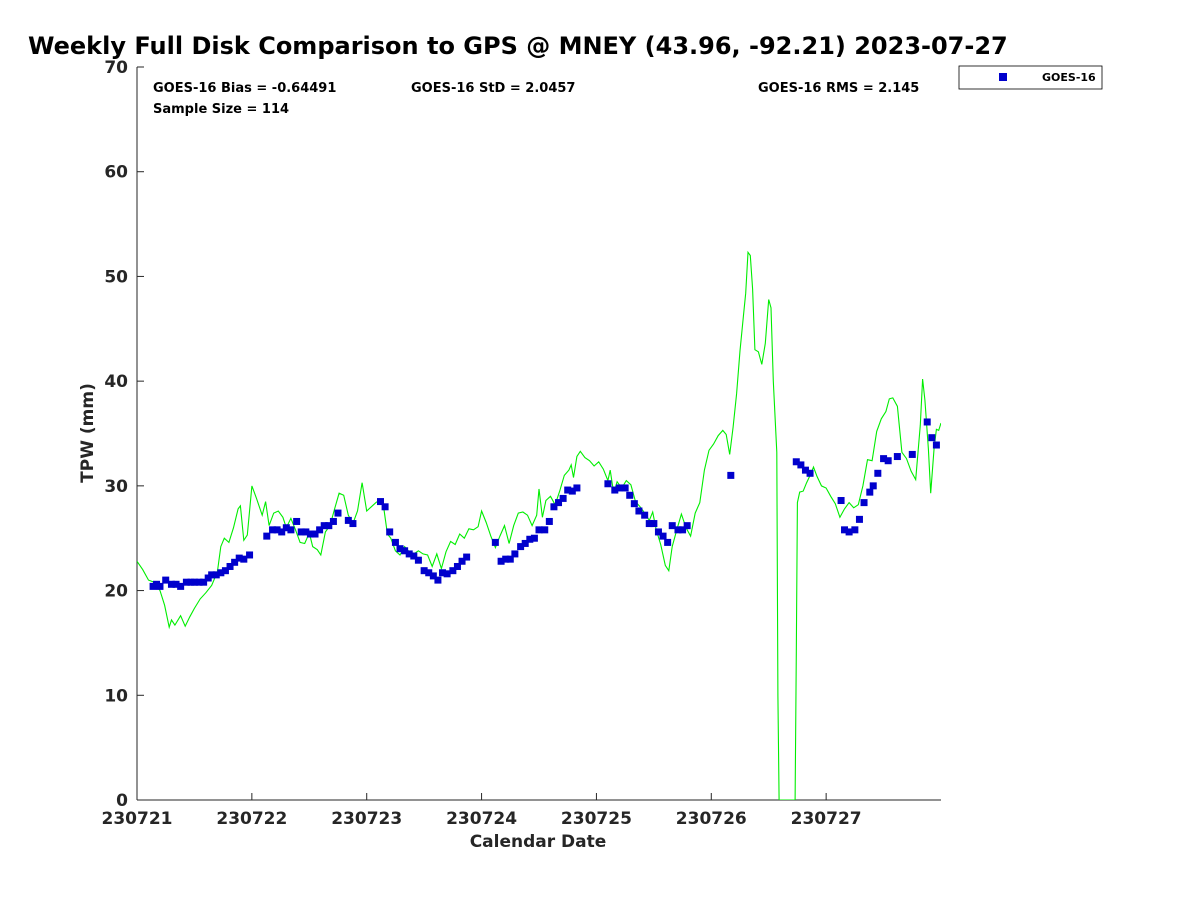 The width and height of the screenshot is (1200, 900). Describe the element at coordinates (116, 382) in the screenshot. I see `y-tick-label-4: 40` at that location.